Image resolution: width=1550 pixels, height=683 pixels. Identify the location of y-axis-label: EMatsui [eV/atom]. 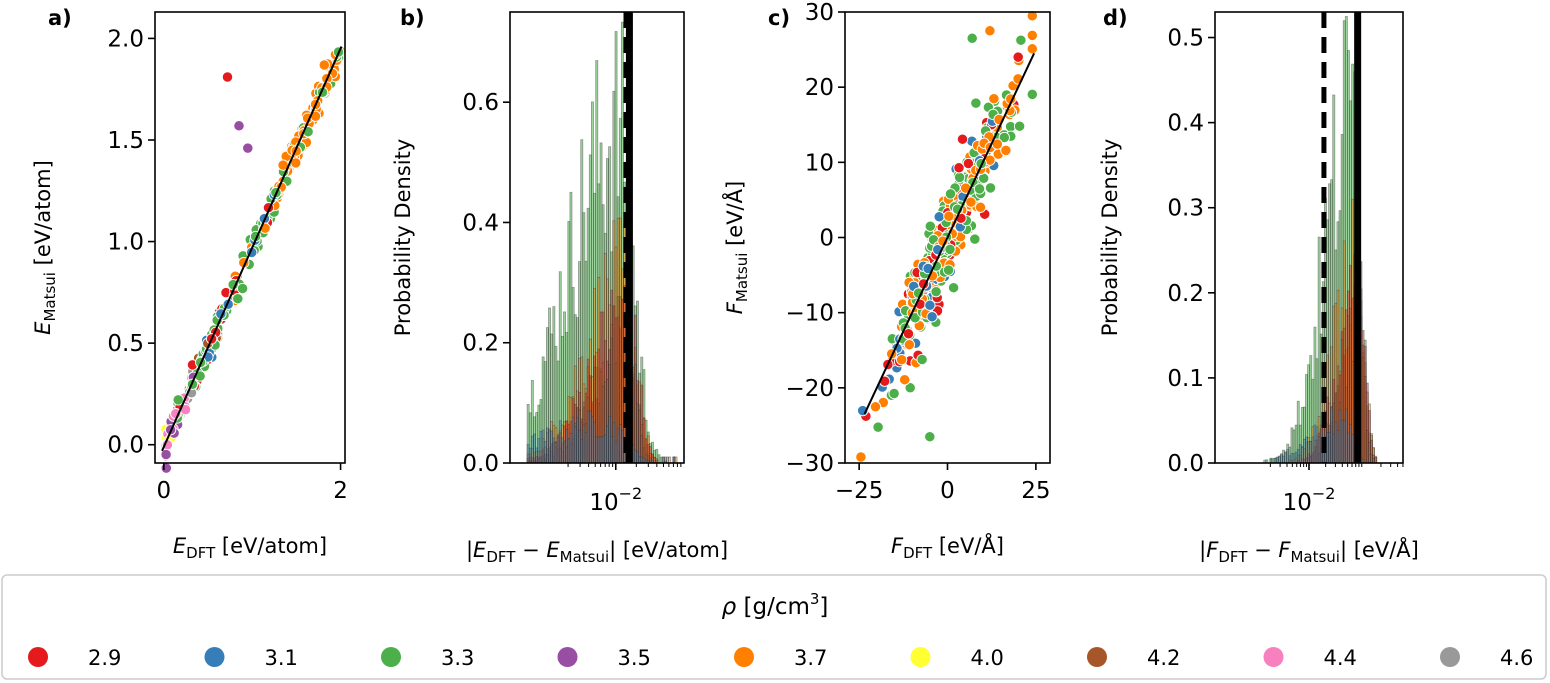
(45, 247).